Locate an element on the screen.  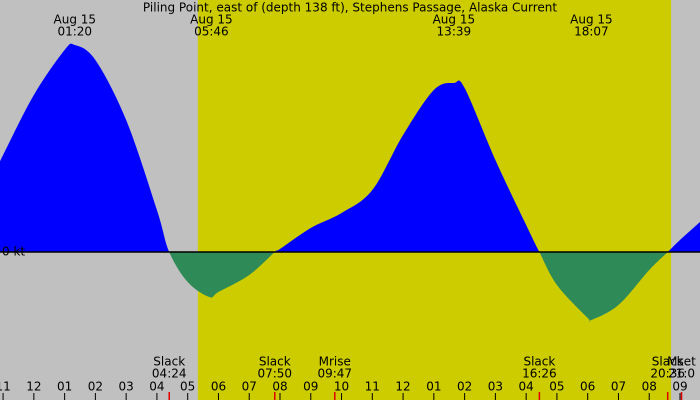
event-time: 20:36 is located at coordinates (667, 374).